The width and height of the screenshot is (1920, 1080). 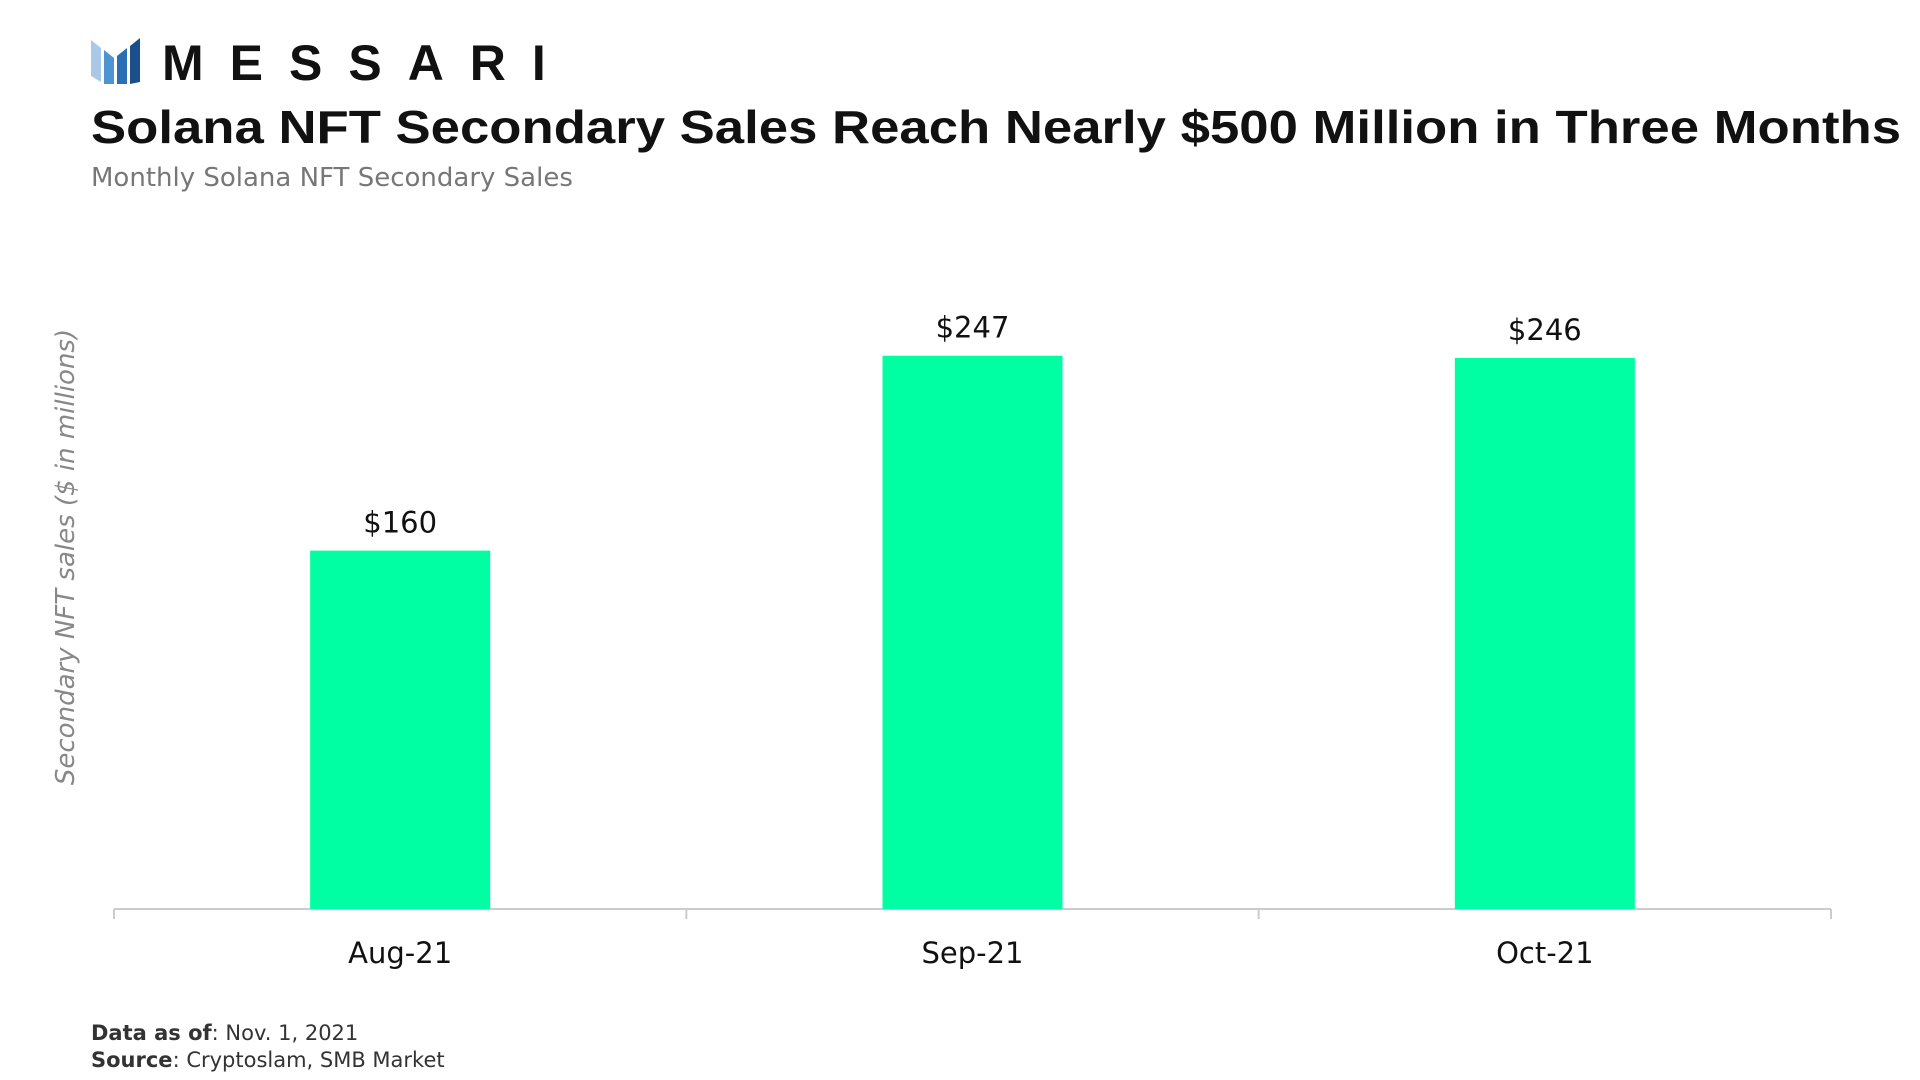 What do you see at coordinates (332, 178) in the screenshot?
I see `chart-subtitle: Monthly Solana NFT Secondary Sales` at bounding box center [332, 178].